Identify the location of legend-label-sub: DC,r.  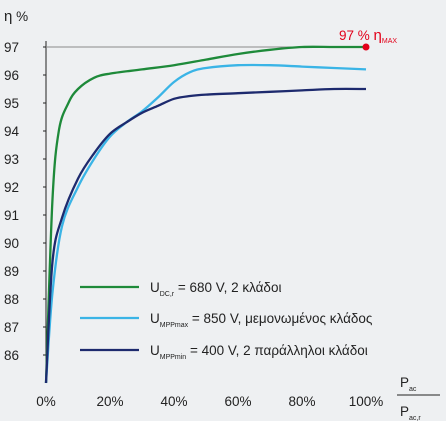
(167, 294).